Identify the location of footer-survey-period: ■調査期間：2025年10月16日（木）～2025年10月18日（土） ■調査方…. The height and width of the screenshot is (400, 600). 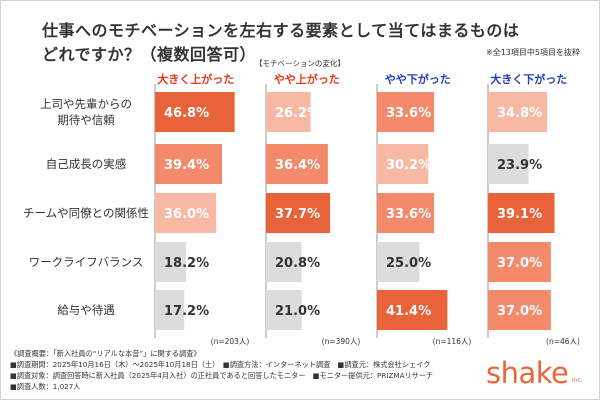
(220, 364).